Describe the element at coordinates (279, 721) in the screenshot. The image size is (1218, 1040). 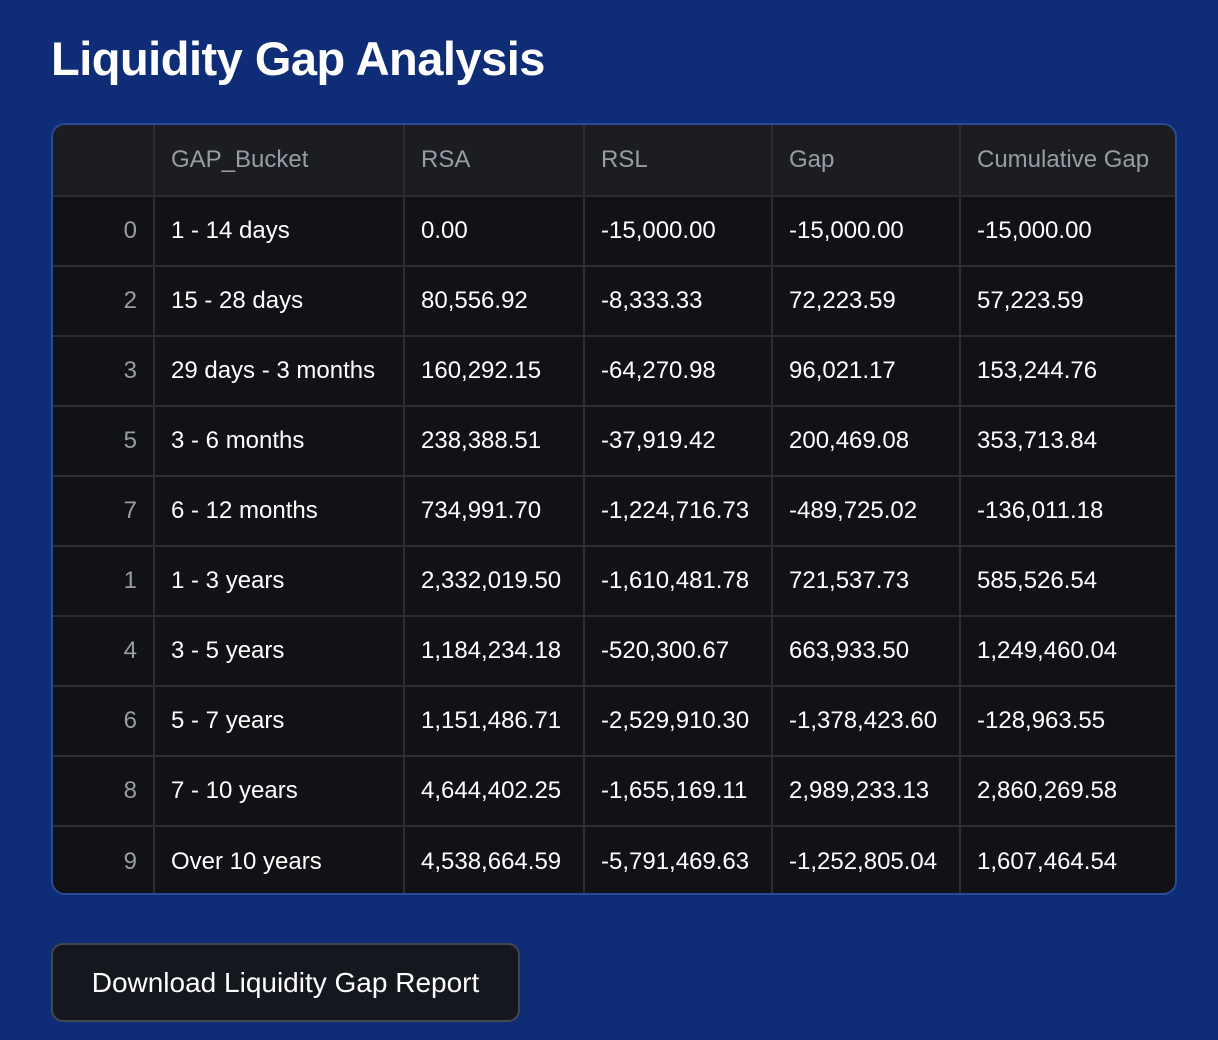
I see `cell-gap-bucket: 5 - 7 years` at that location.